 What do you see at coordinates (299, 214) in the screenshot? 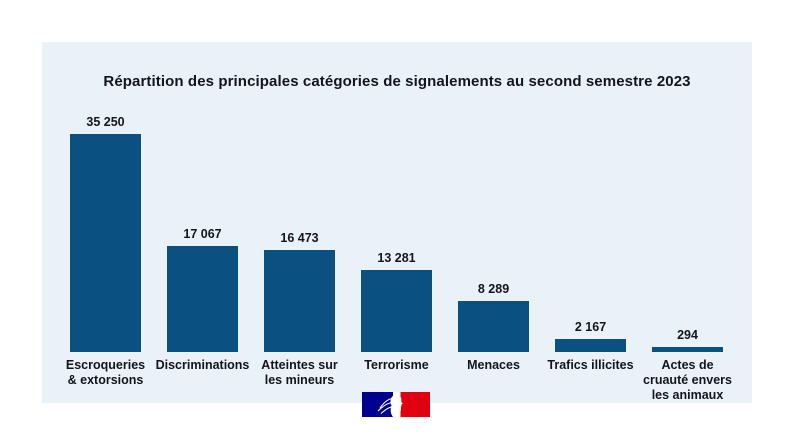
I see `bar-column: 16 473 Atteintes sur les mineurs` at bounding box center [299, 214].